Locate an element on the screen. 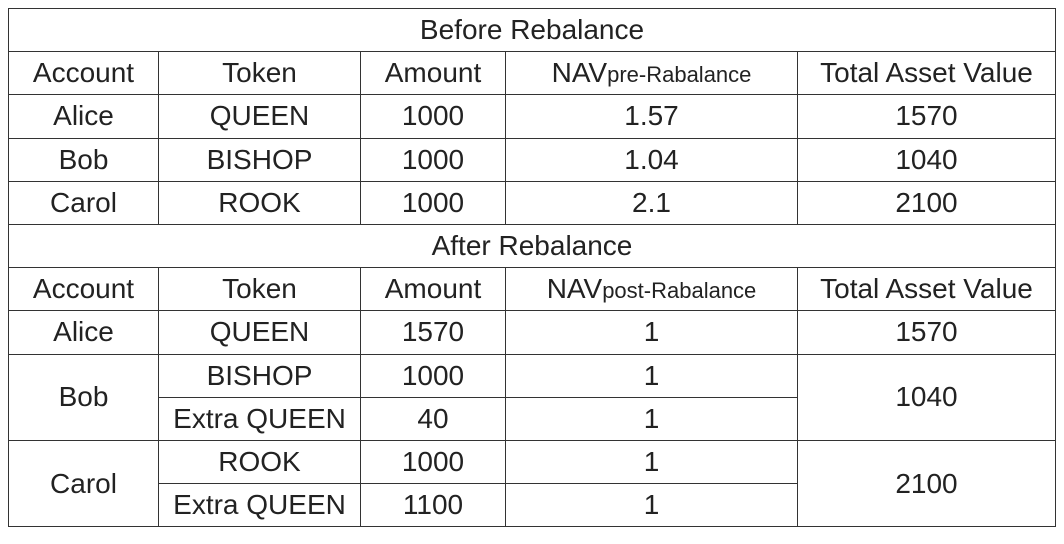  nav-subscript: pre-Rabalance is located at coordinates (679, 75).